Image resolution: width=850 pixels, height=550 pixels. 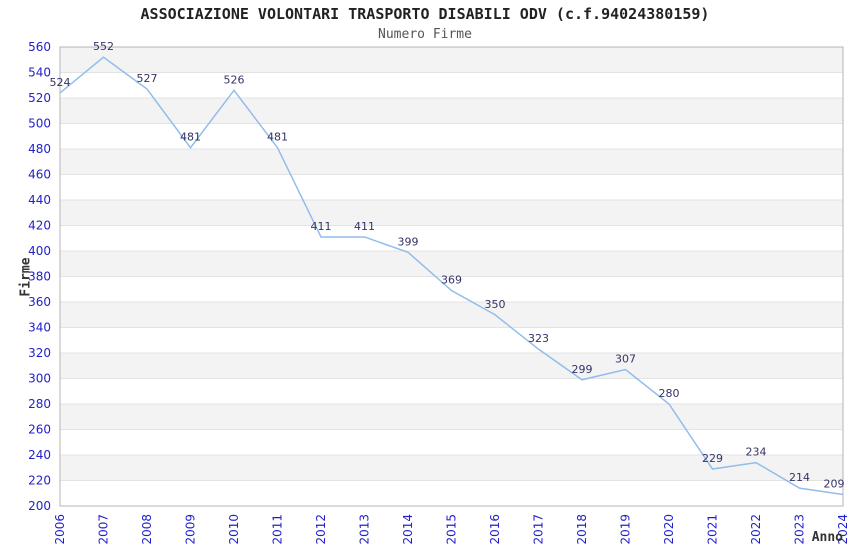 What do you see at coordinates (800, 529) in the screenshot?
I see `x-tick-label: 2023` at bounding box center [800, 529].